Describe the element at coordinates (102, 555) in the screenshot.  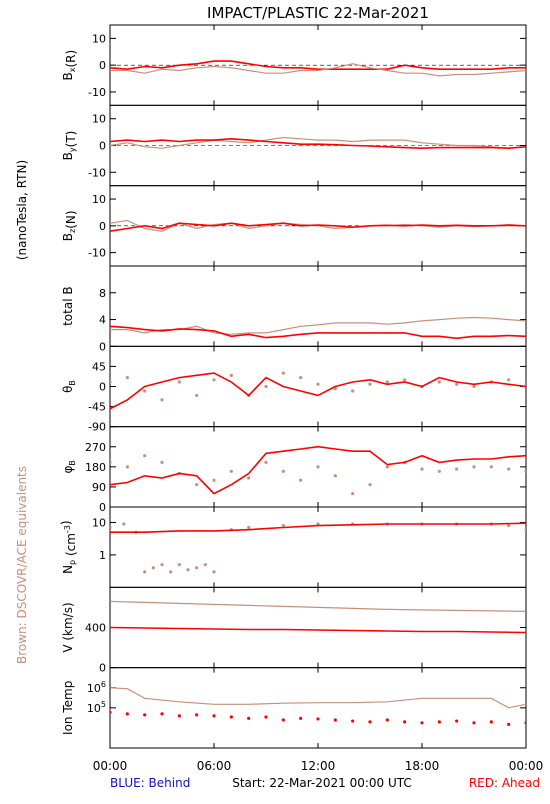
I see `y-tick-label: 1` at that location.